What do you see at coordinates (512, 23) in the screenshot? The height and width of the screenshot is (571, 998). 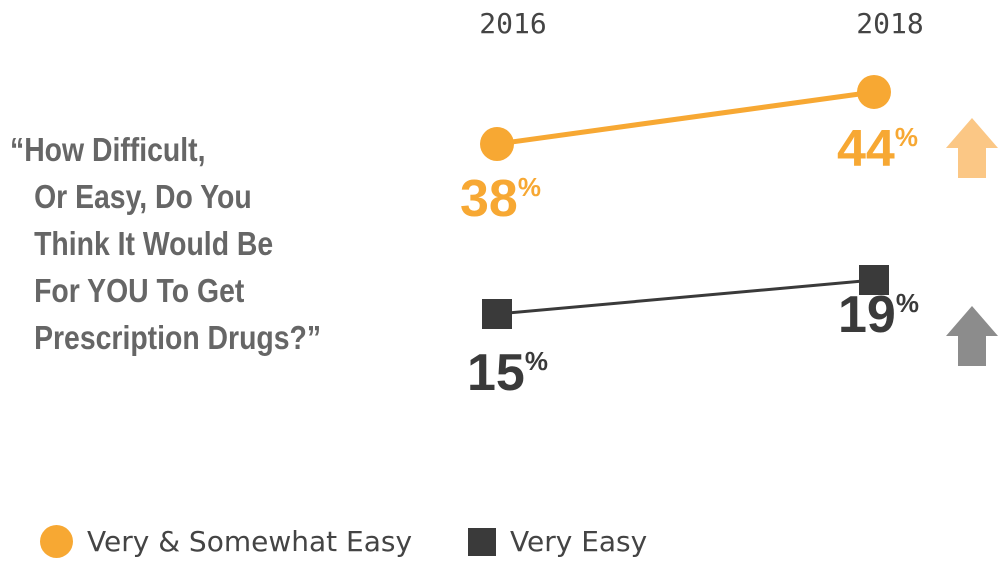 I see `x-tick-label: 2016` at bounding box center [512, 23].